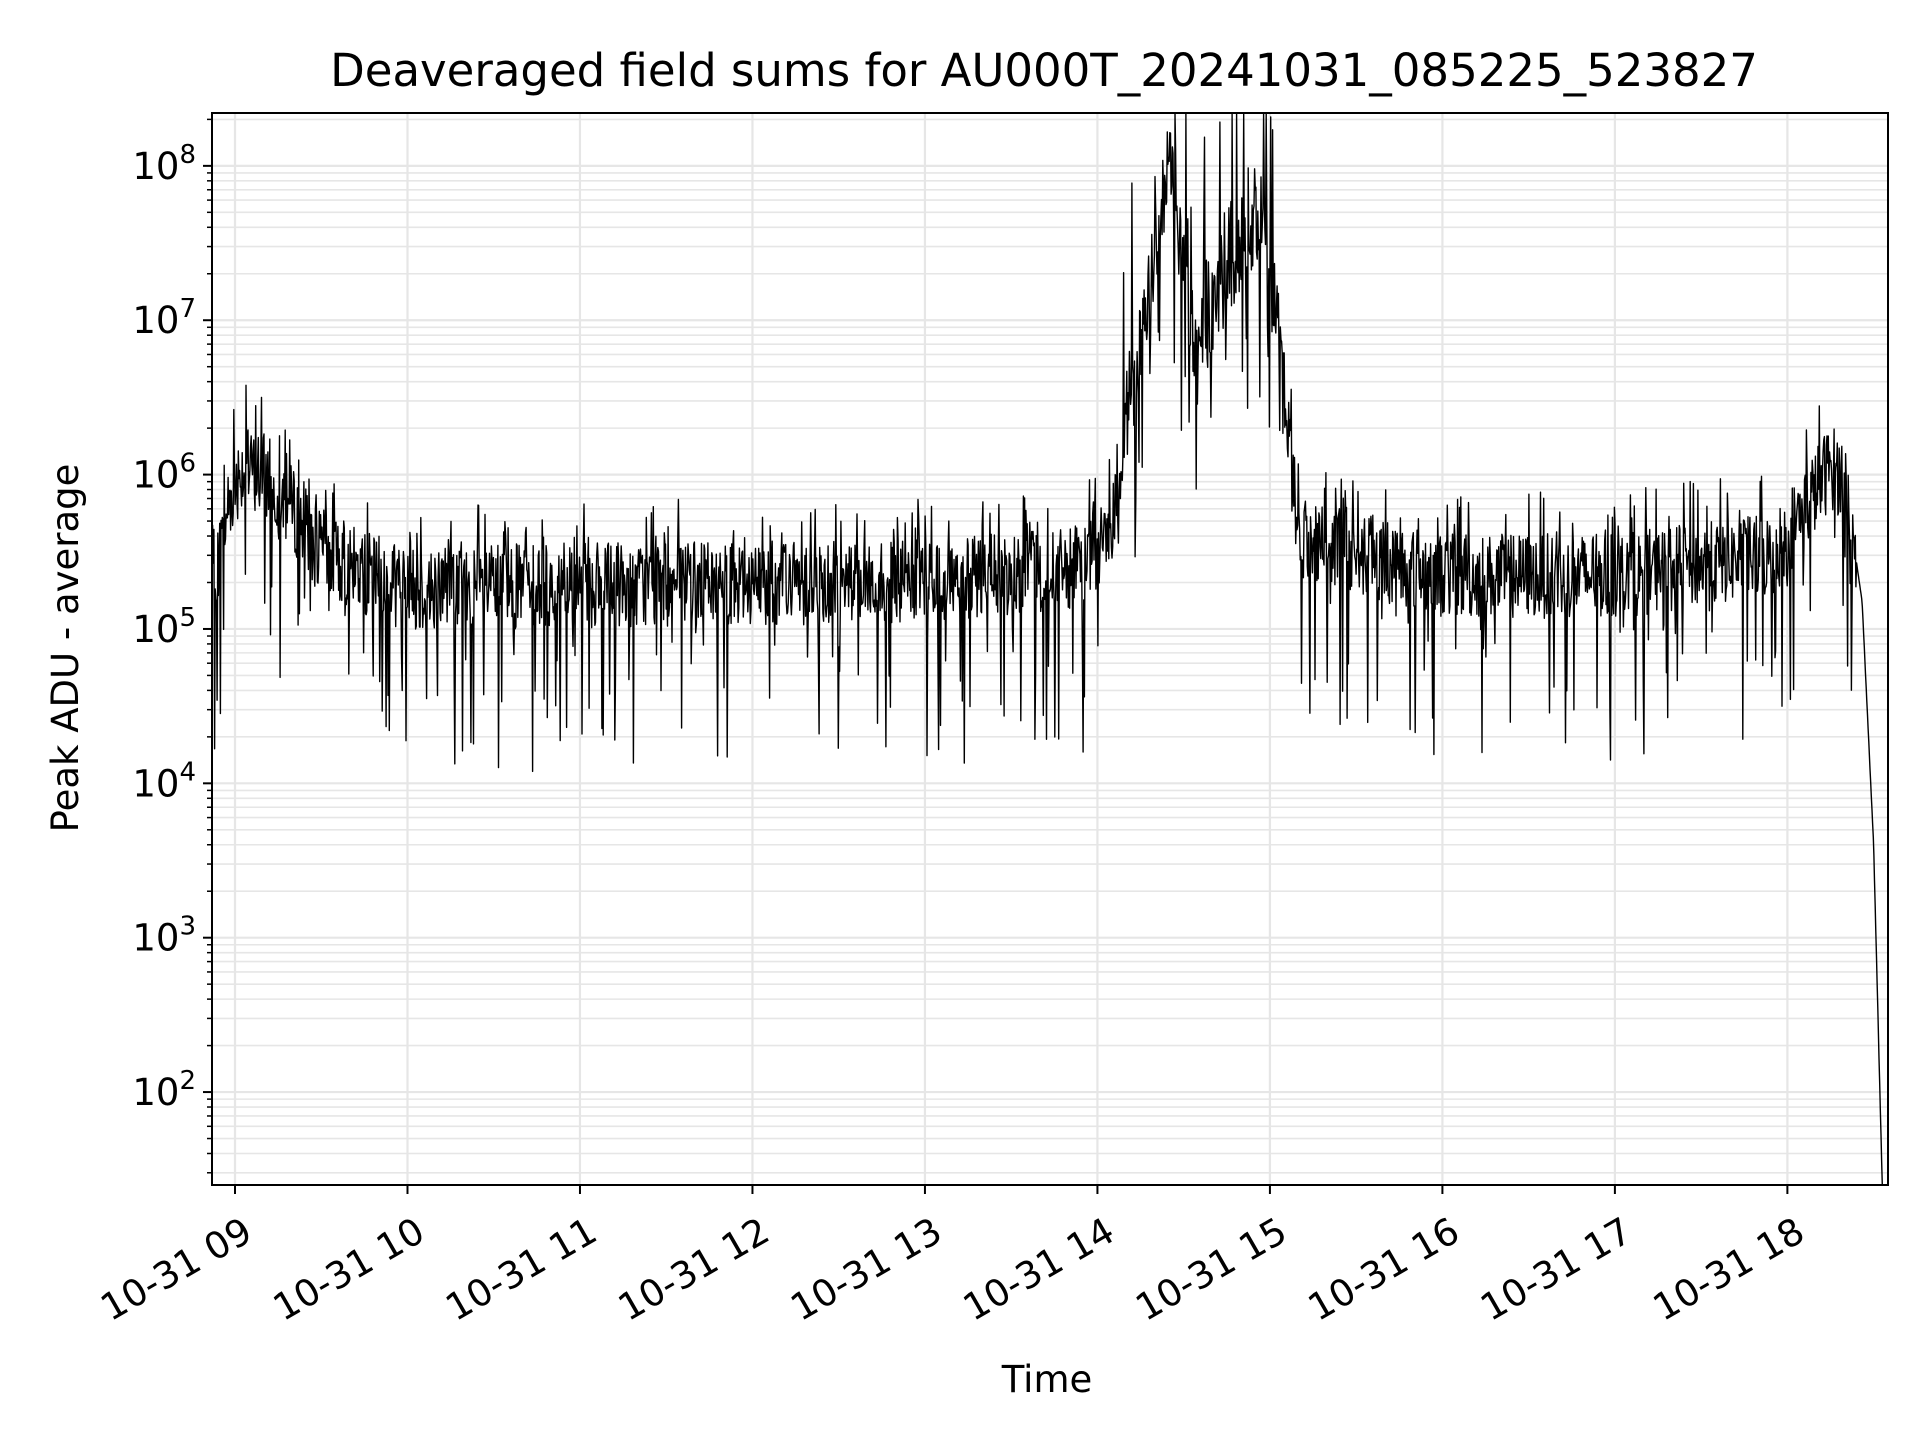 The width and height of the screenshot is (1920, 1440). What do you see at coordinates (164, 1090) in the screenshot?
I see `y-tick-label: 102` at bounding box center [164, 1090].